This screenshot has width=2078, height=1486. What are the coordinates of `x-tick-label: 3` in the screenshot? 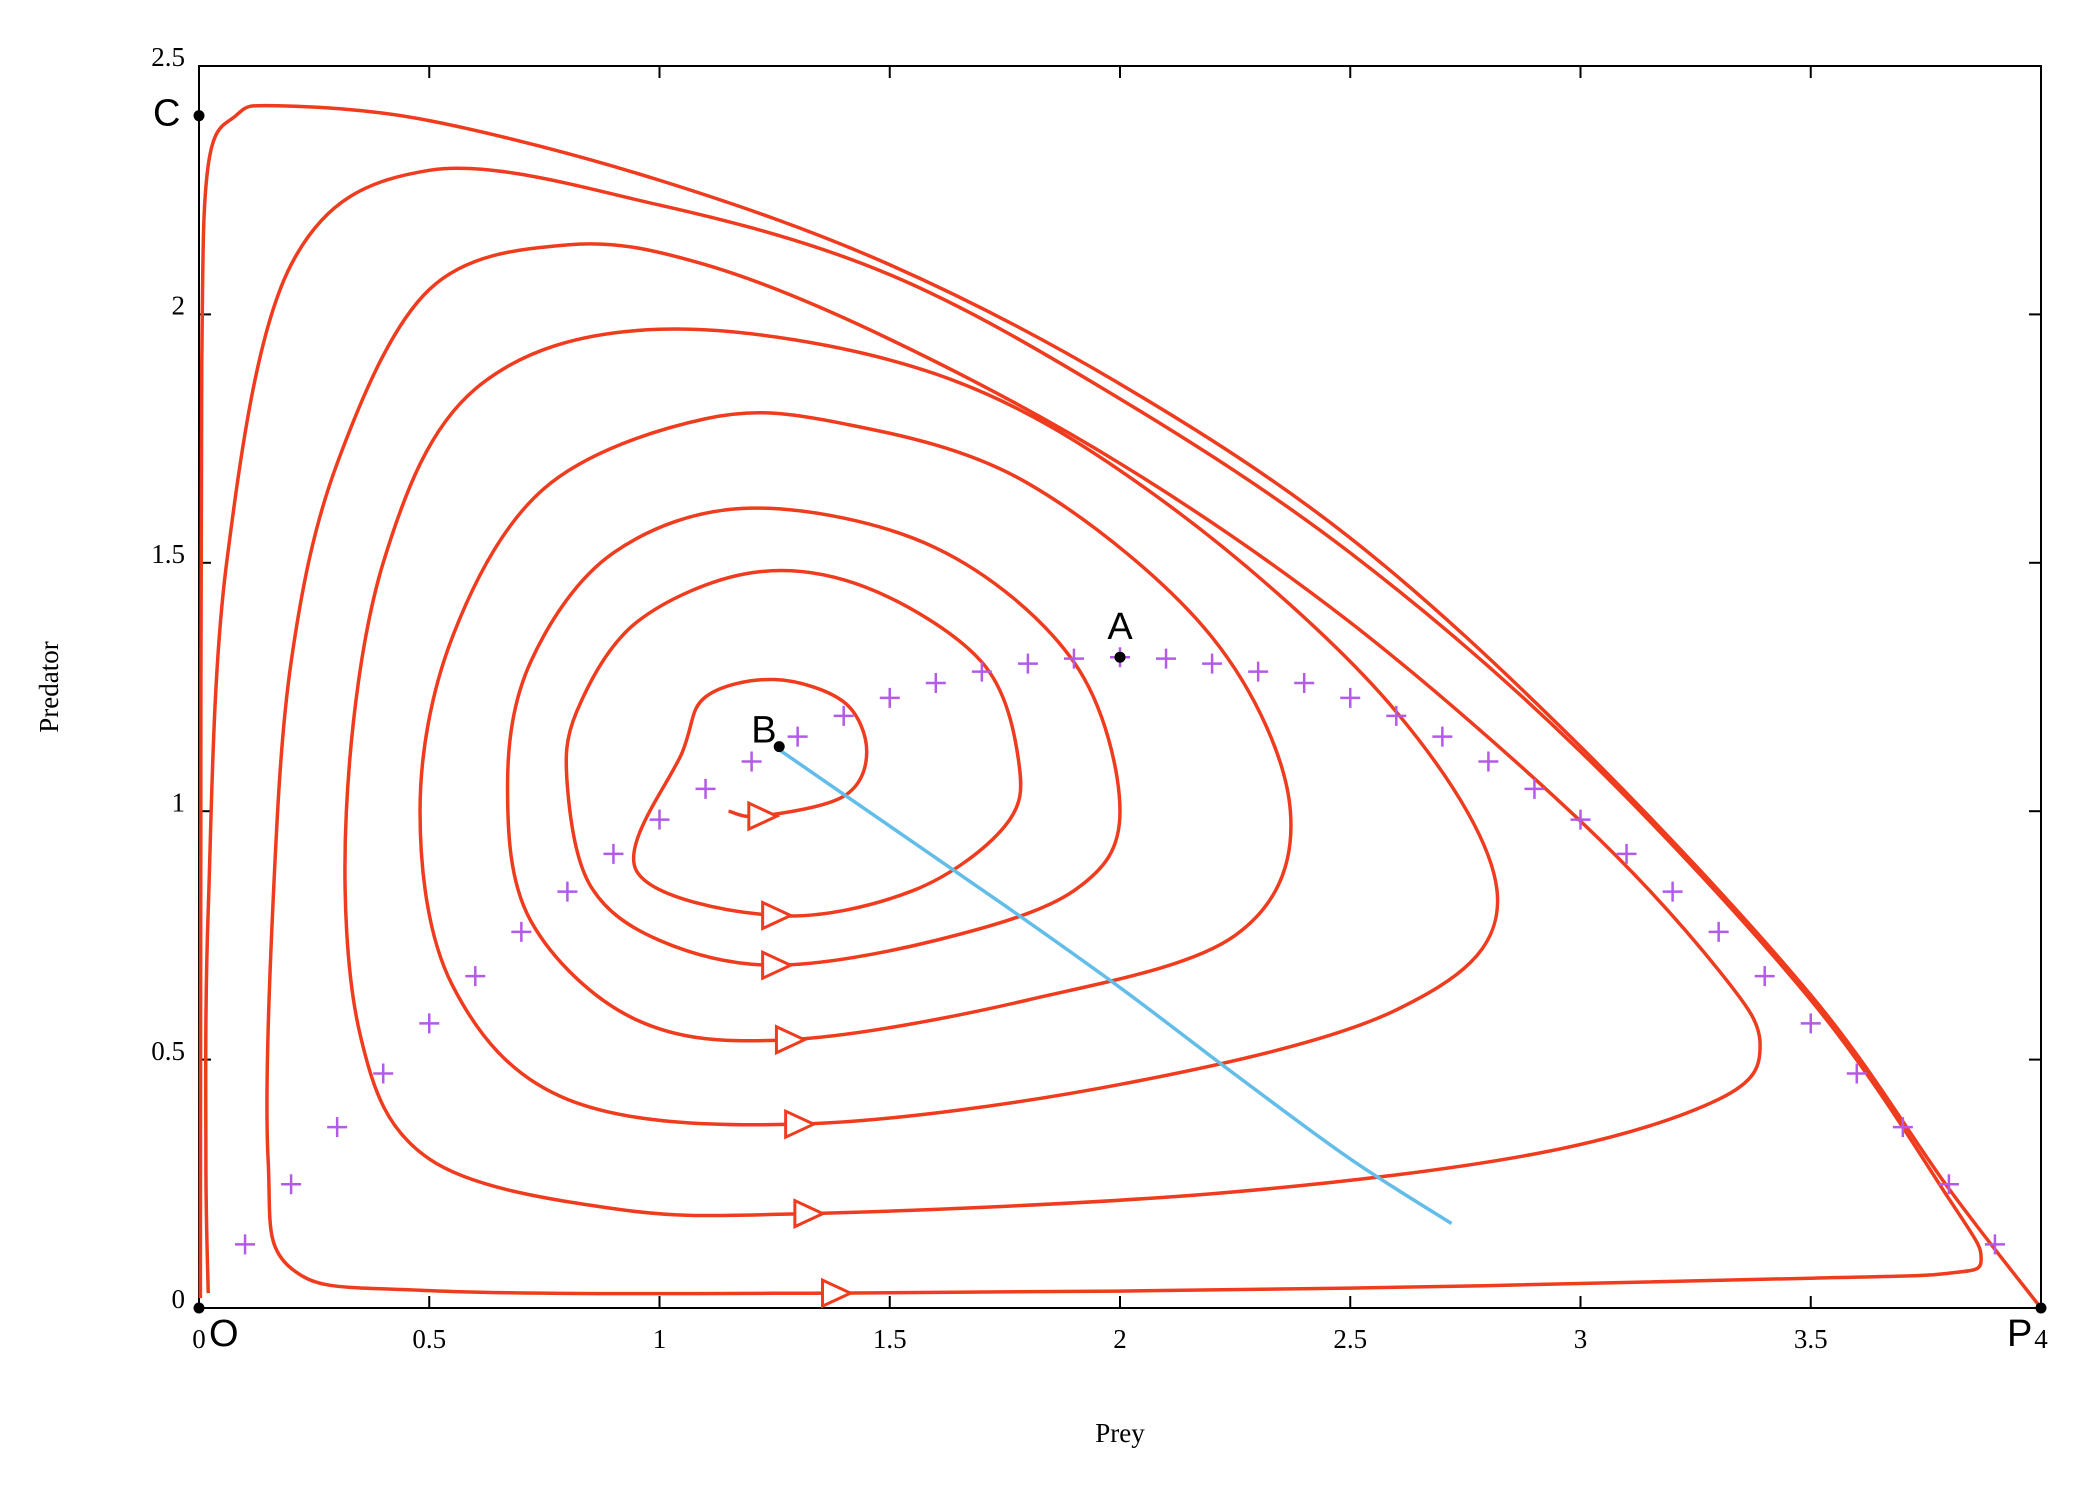 It's located at (1581, 1339).